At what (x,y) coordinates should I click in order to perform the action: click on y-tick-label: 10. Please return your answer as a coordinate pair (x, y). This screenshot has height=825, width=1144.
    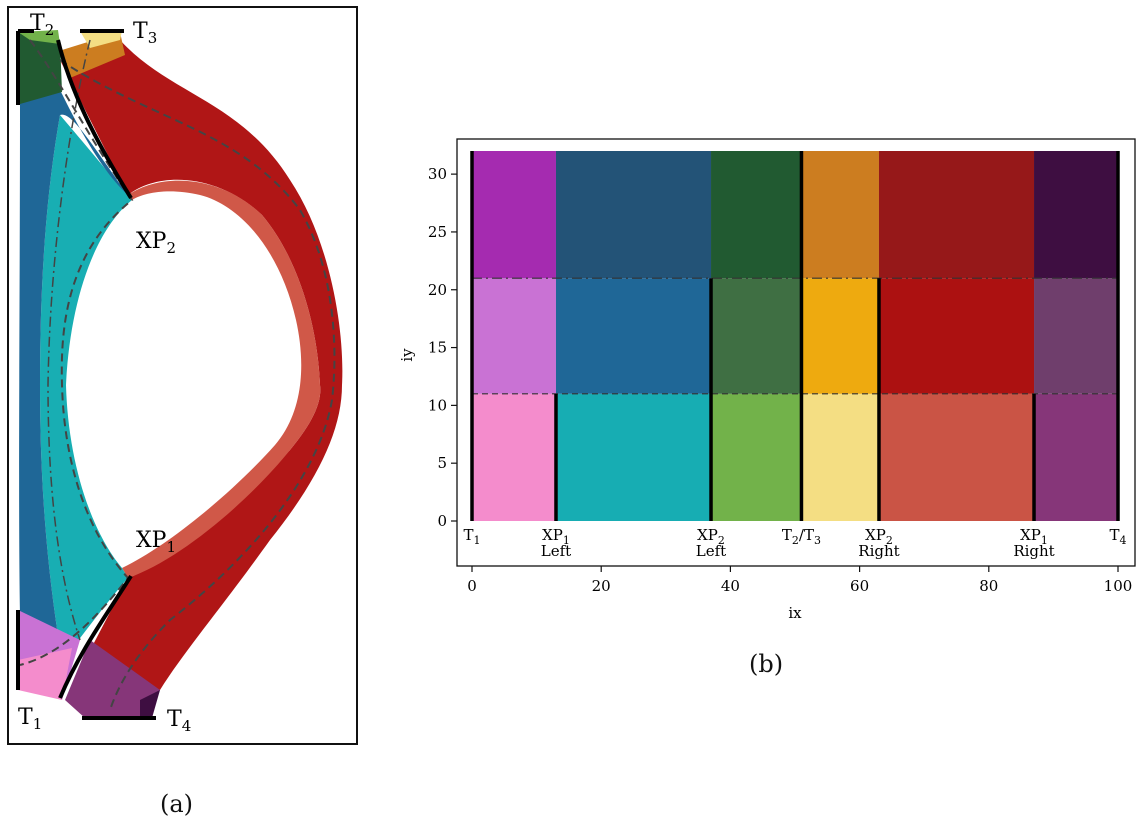
    Looking at the image, I should click on (437, 405).